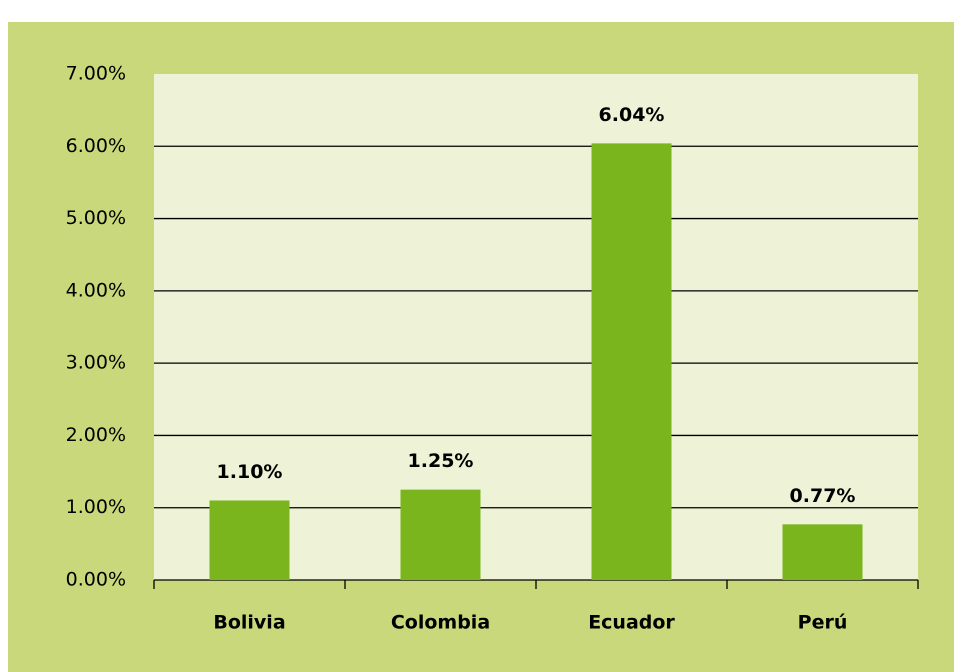  Describe the element at coordinates (96, 580) in the screenshot. I see `y-tick-label: 0.00%` at that location.